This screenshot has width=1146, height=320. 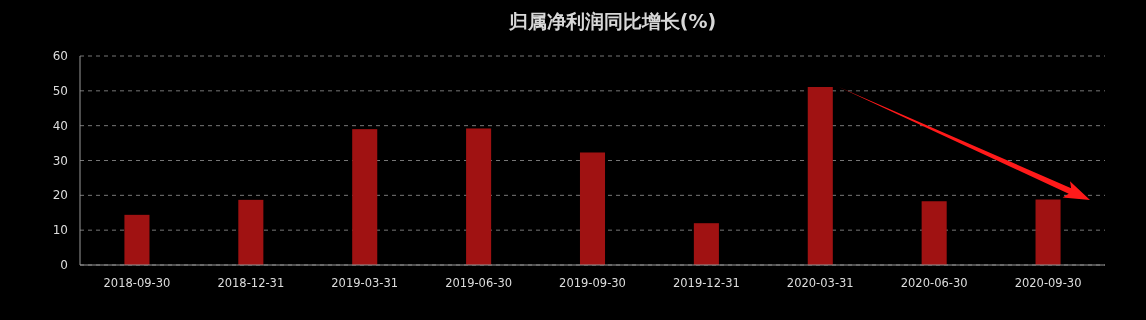 What do you see at coordinates (137, 283) in the screenshot?
I see `x-tick-label: 2018-09-30` at bounding box center [137, 283].